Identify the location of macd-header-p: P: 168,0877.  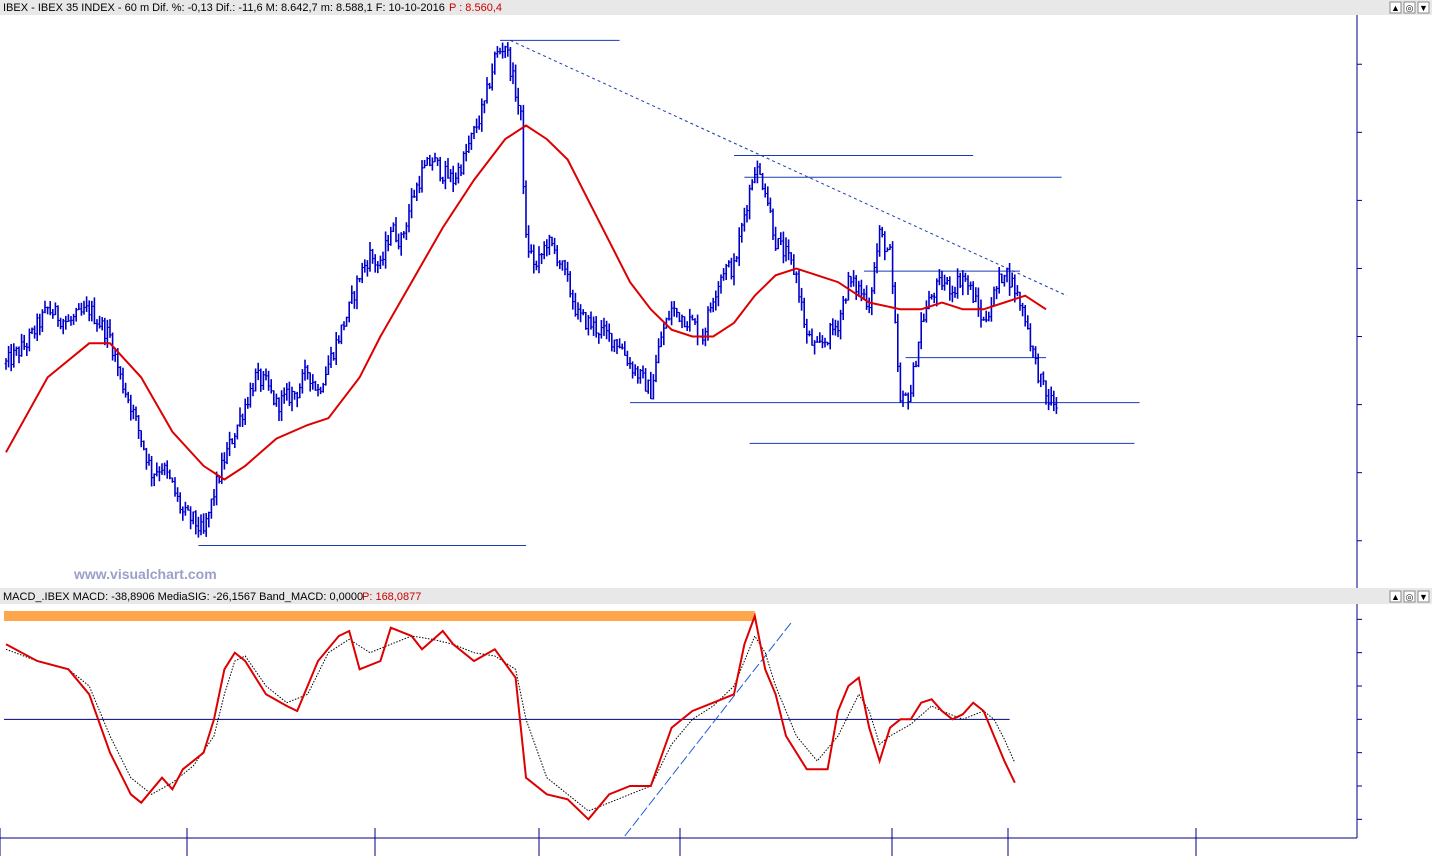
(391, 597).